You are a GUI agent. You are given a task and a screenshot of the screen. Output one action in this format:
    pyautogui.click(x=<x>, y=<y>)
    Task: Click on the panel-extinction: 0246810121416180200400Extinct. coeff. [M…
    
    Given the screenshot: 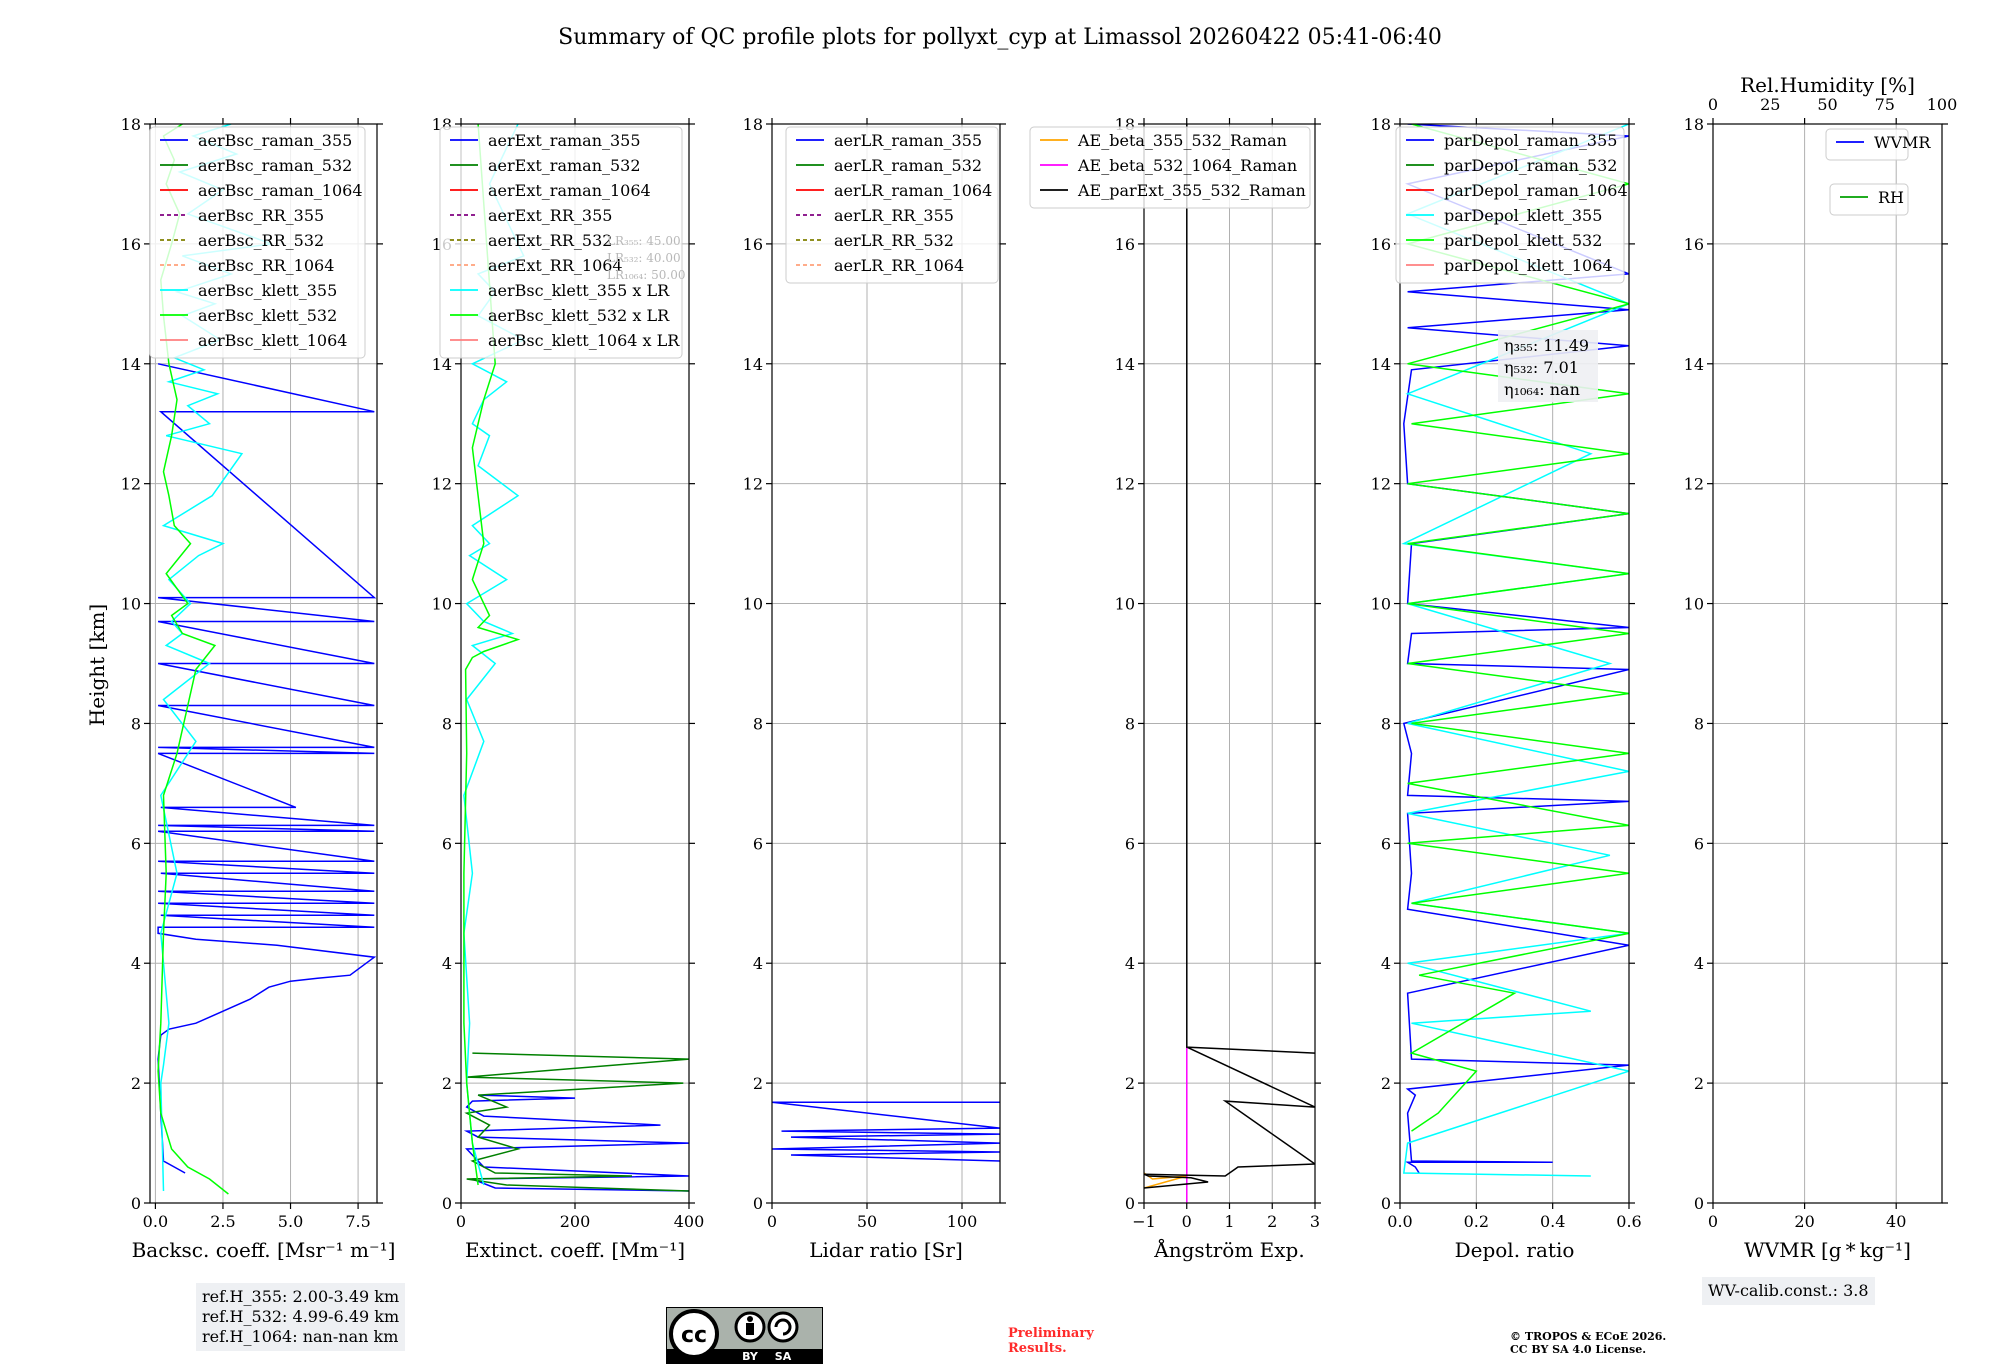 What is the action you would take?
    pyautogui.click(x=568, y=688)
    